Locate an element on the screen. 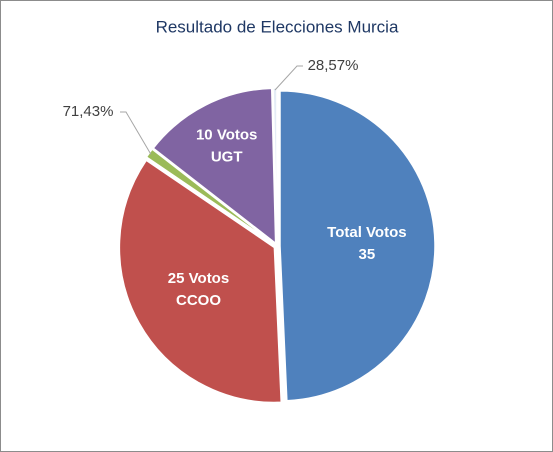 The image size is (553, 452). data-label: 10 Votos is located at coordinates (226, 134).